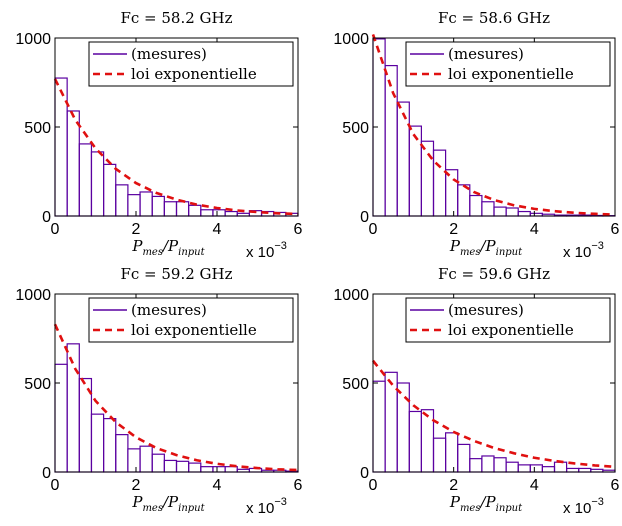 This screenshot has height=526, width=622. What do you see at coordinates (176, 274) in the screenshot?
I see `chart-title: Fc = 59.2 GHz` at bounding box center [176, 274].